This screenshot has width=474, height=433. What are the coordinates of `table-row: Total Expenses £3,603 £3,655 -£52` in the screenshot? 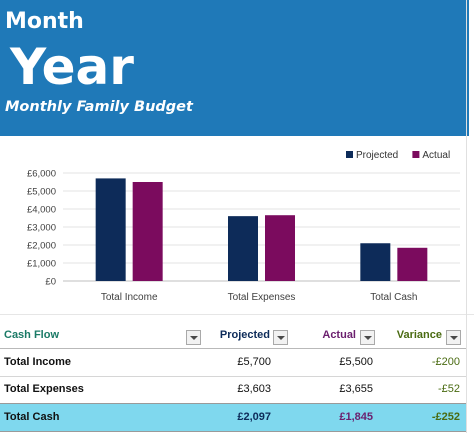 It's located at (233, 390).